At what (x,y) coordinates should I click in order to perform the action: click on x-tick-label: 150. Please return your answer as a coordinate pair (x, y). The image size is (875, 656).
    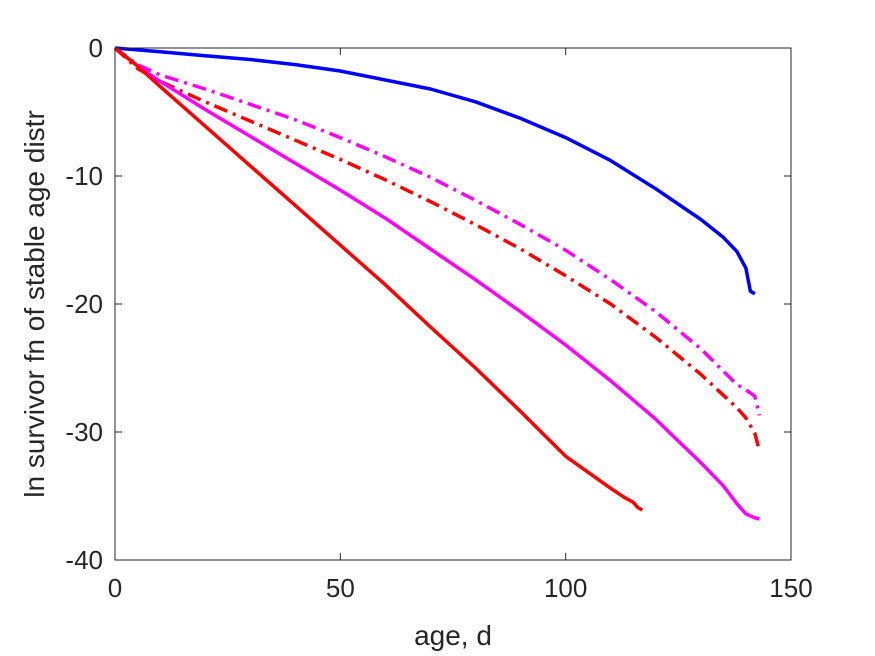
    Looking at the image, I should click on (790, 588).